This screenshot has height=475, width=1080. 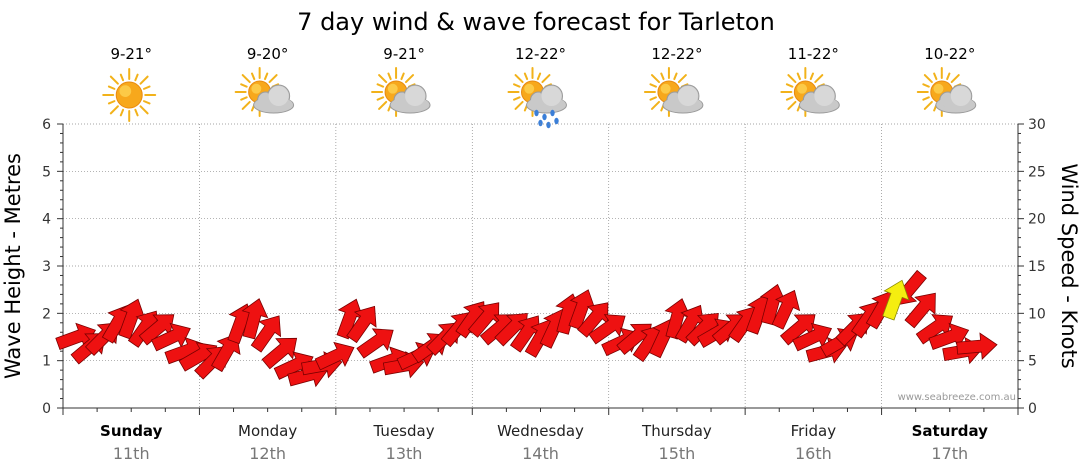 What do you see at coordinates (129, 95) in the screenshot?
I see `sun-icon` at bounding box center [129, 95].